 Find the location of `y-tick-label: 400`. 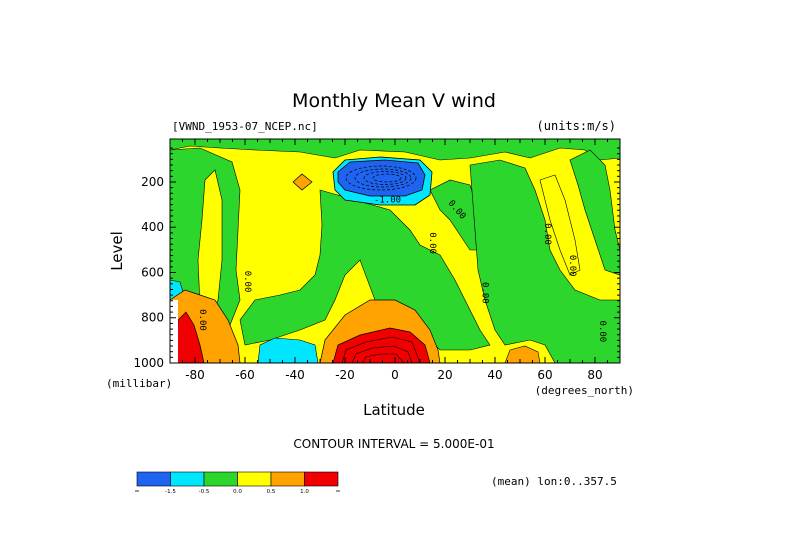

y-tick-label: 400 is located at coordinates (152, 227).